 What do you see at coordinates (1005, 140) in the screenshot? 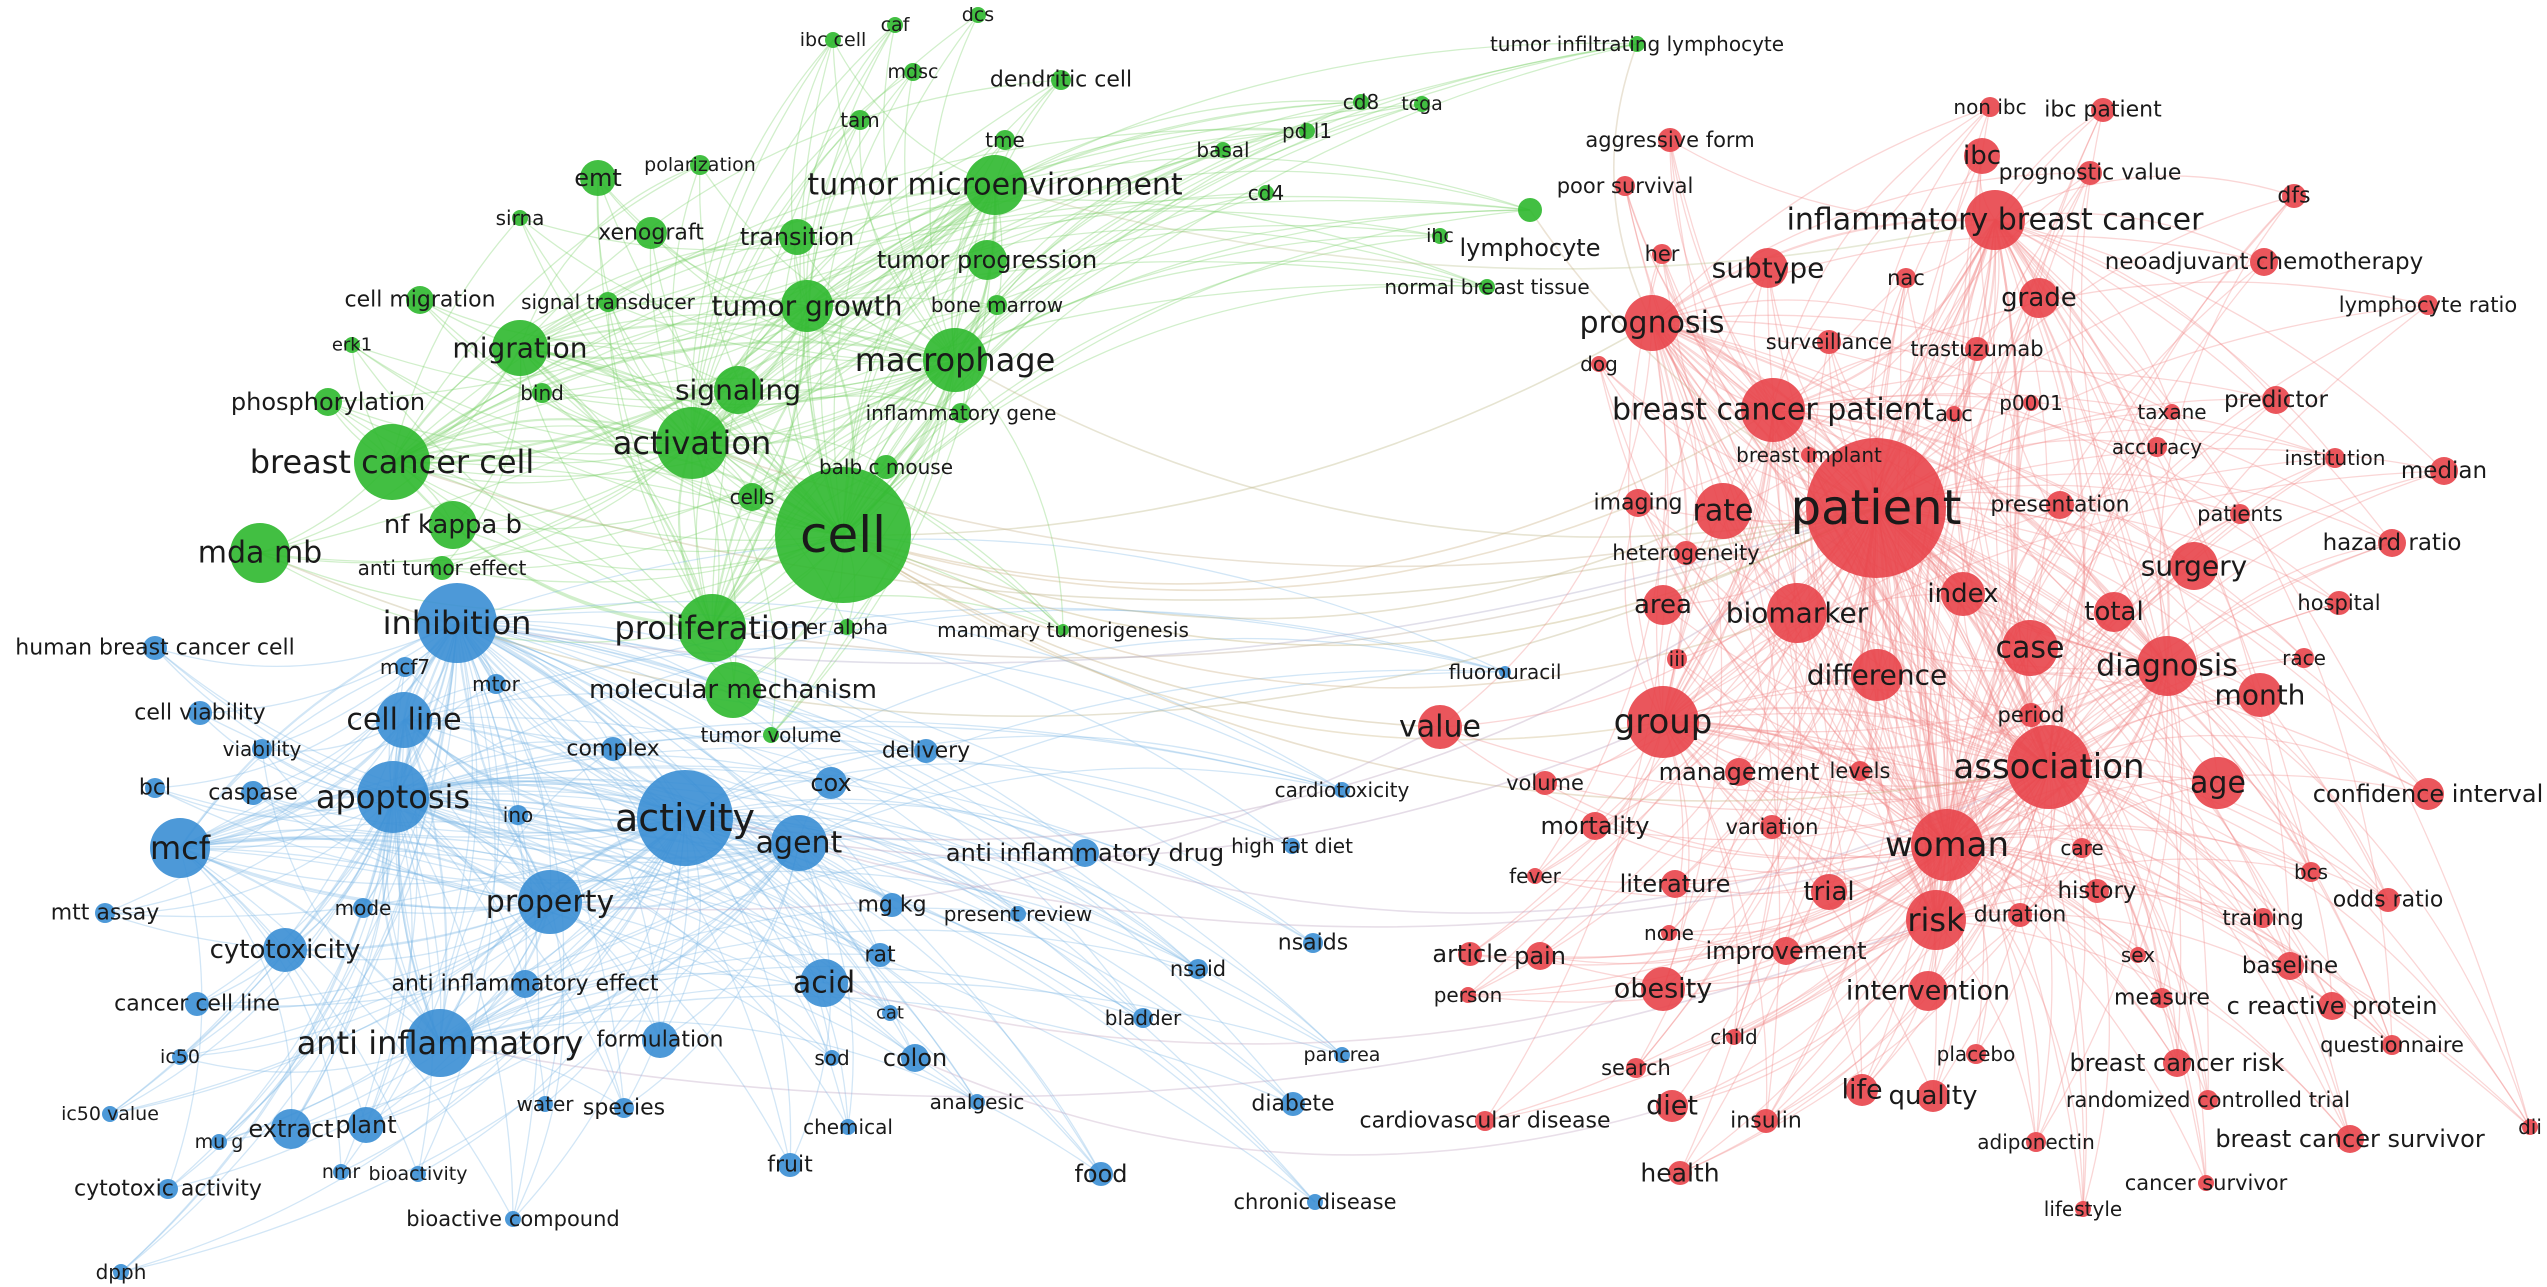
I see `node-tme` at bounding box center [1005, 140].